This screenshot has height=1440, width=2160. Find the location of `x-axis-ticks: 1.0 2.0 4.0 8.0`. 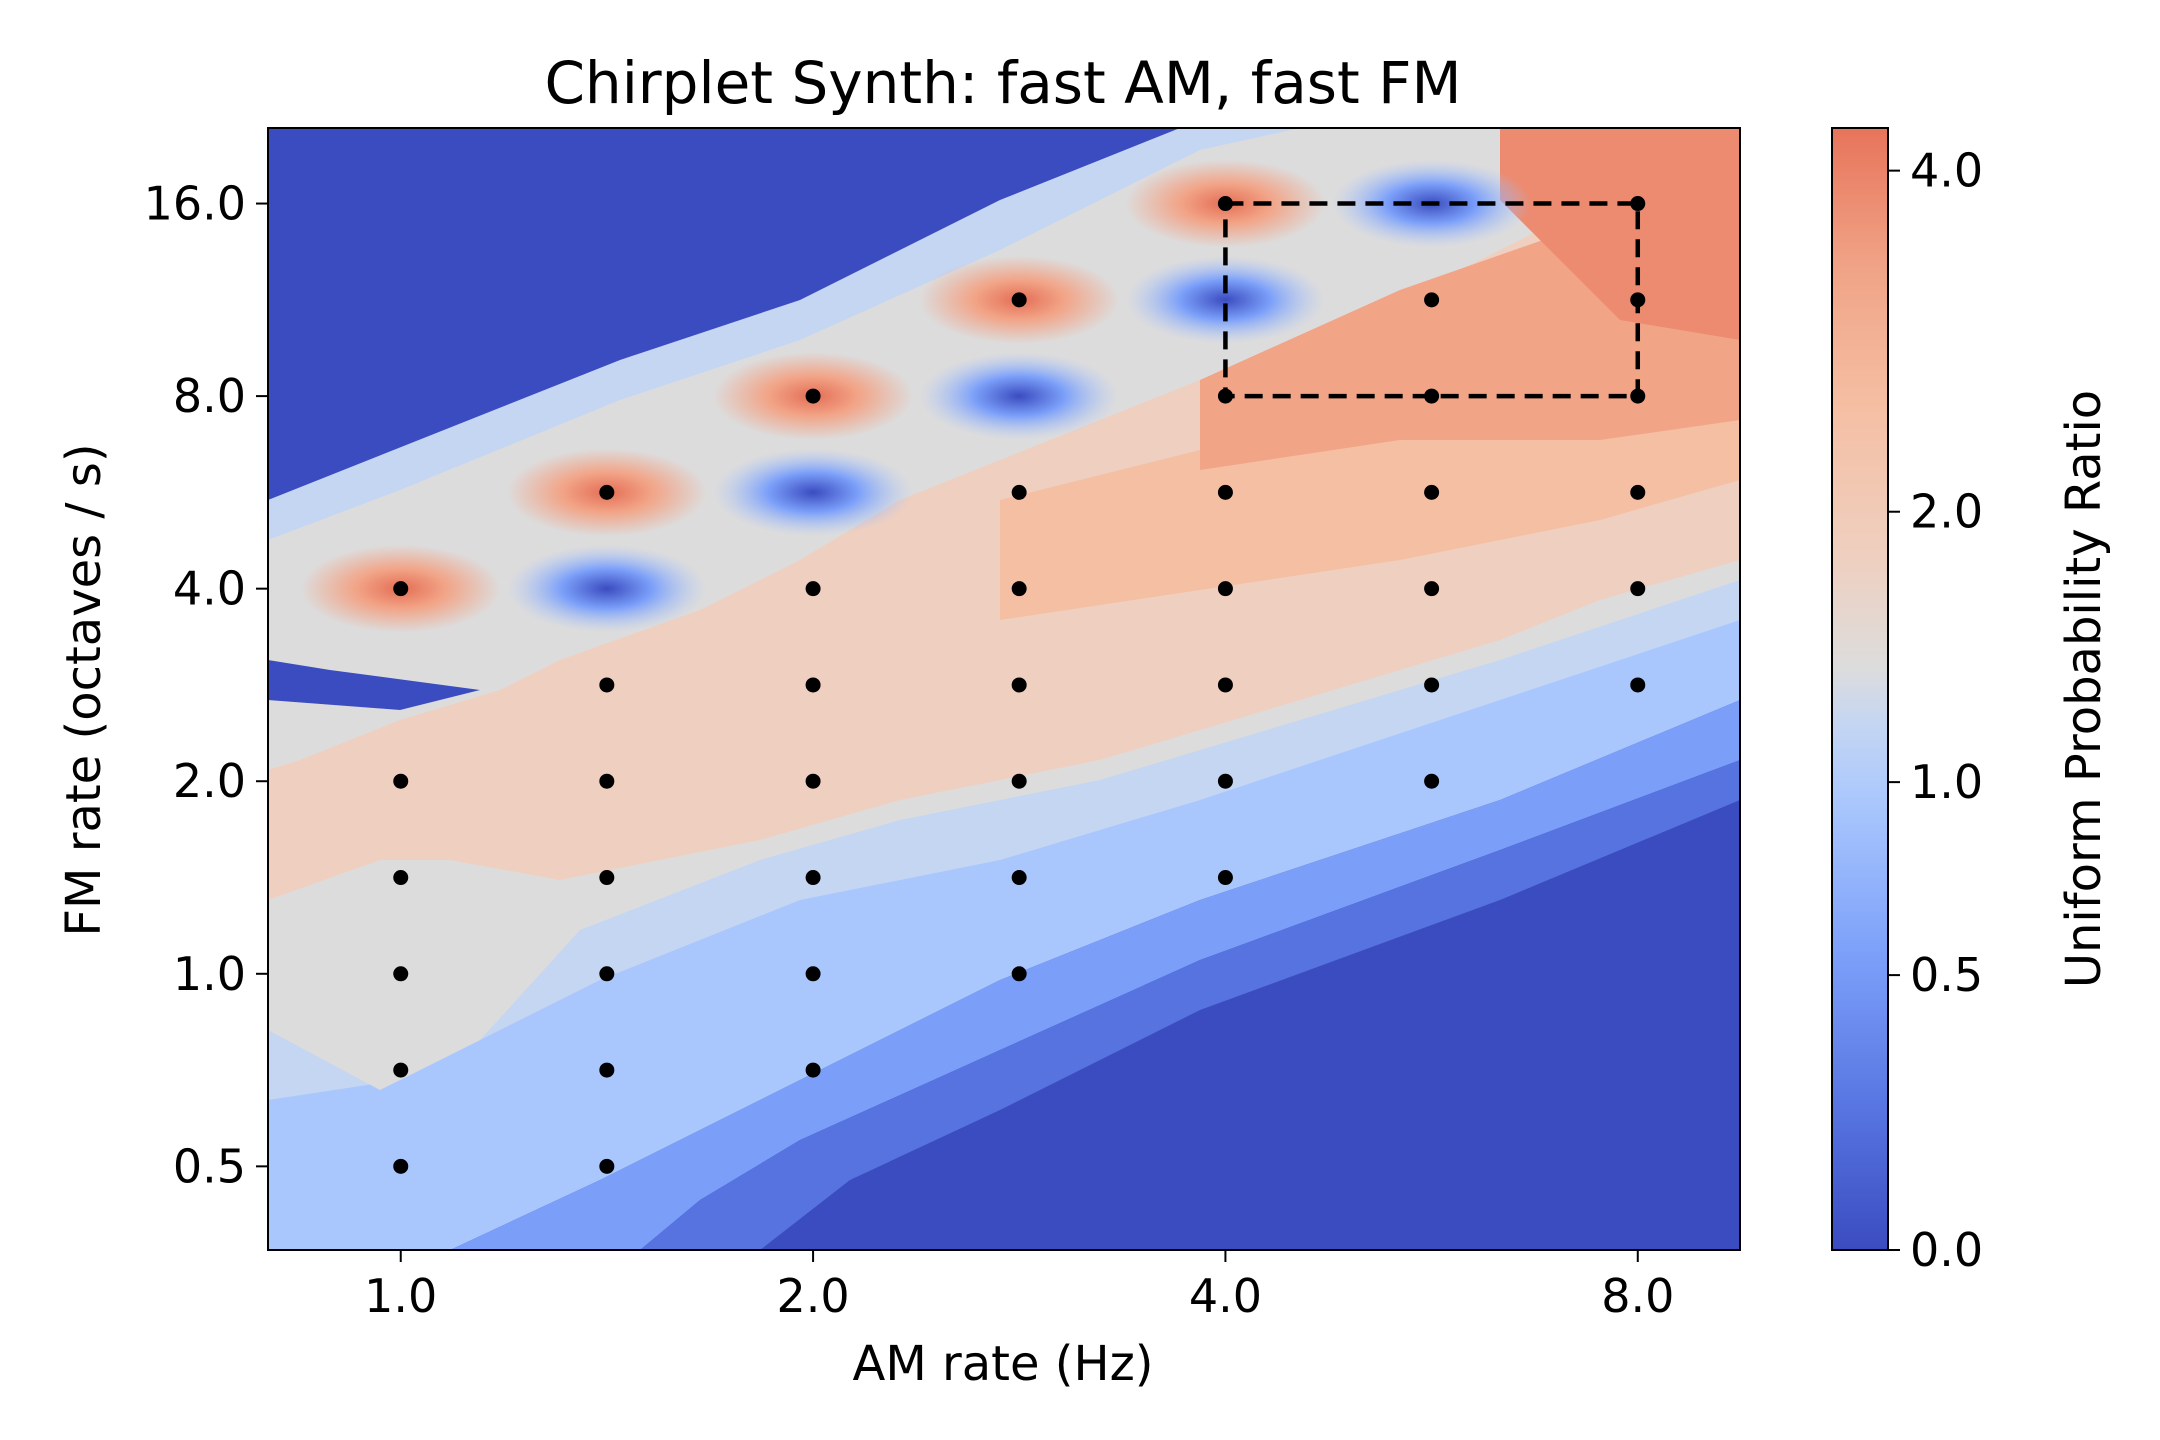

x-axis-ticks: 1.0 2.0 4.0 8.0 is located at coordinates (1019, 1286).